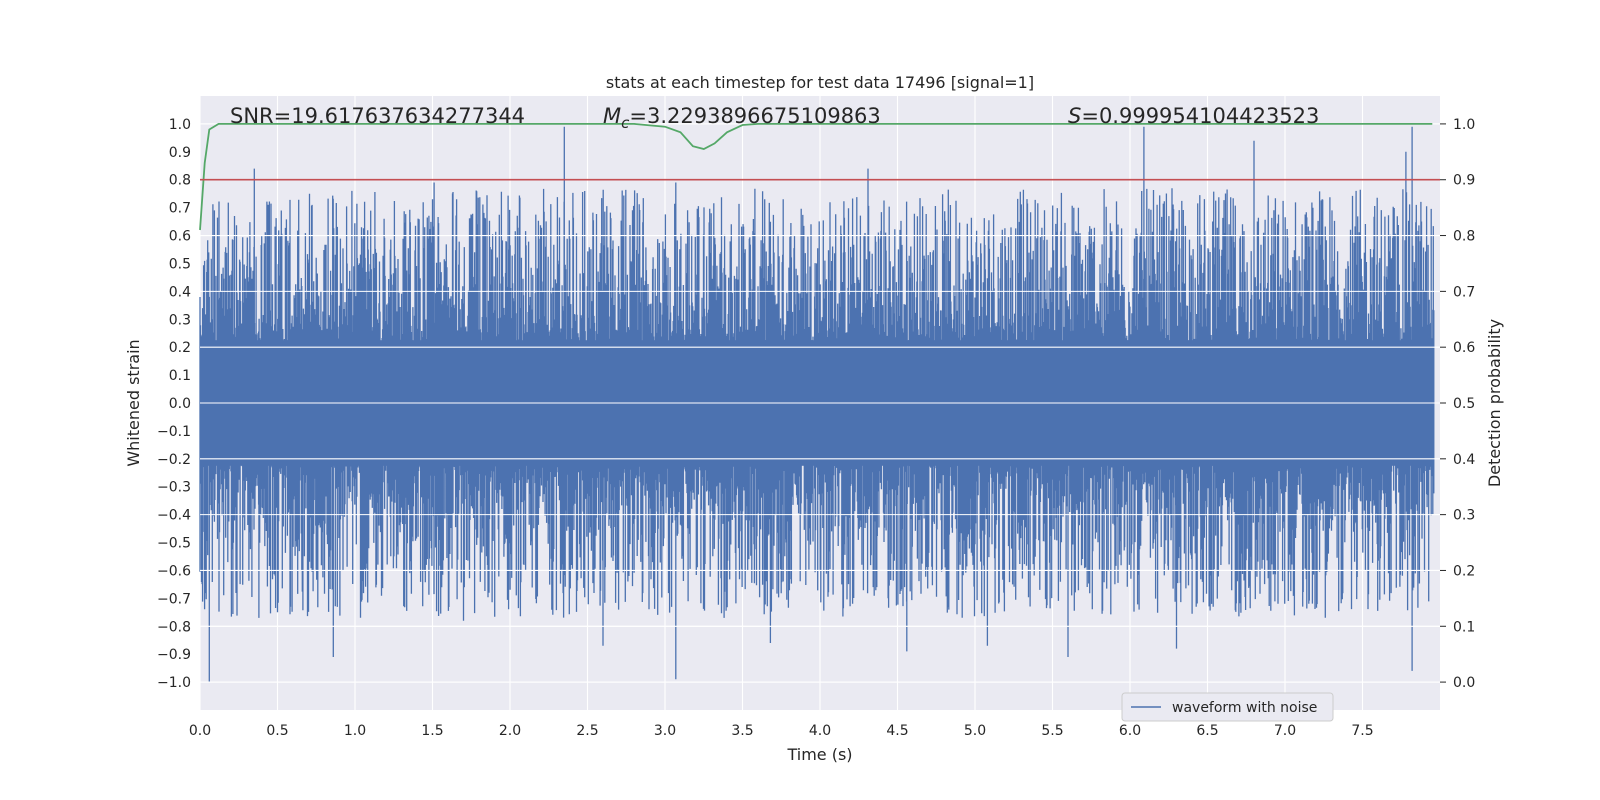 Image resolution: width=1600 pixels, height=800 pixels. Describe the element at coordinates (432, 731) in the screenshot. I see `x-tick-label: 1.5` at that location.